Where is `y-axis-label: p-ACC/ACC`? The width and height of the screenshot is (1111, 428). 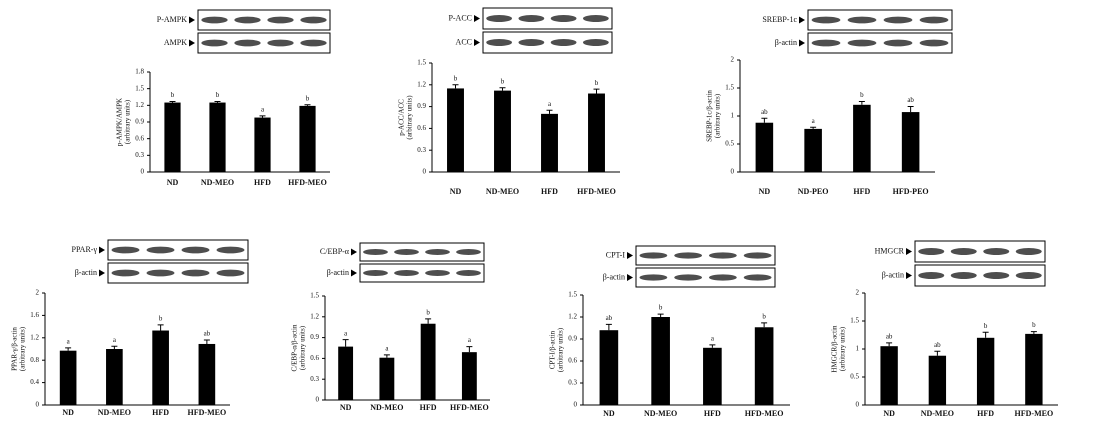
y-axis-label: p-ACC/ACC is located at coordinates (402, 117).